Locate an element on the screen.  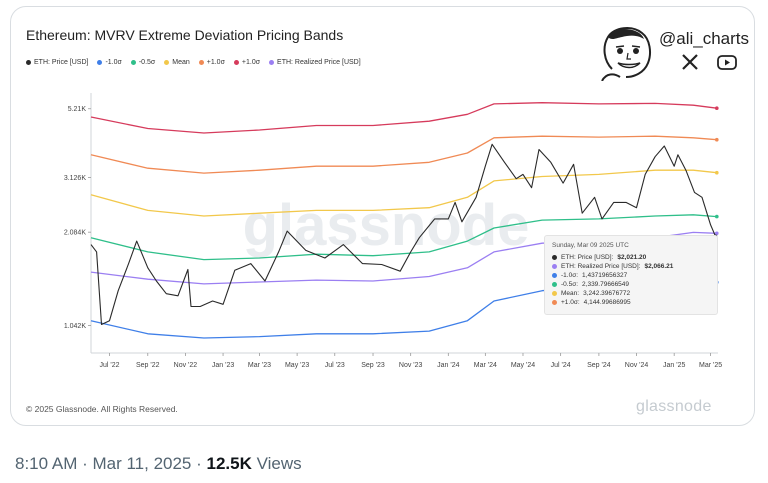
tooltip-value: 3,242.39676772 is located at coordinates (607, 293).